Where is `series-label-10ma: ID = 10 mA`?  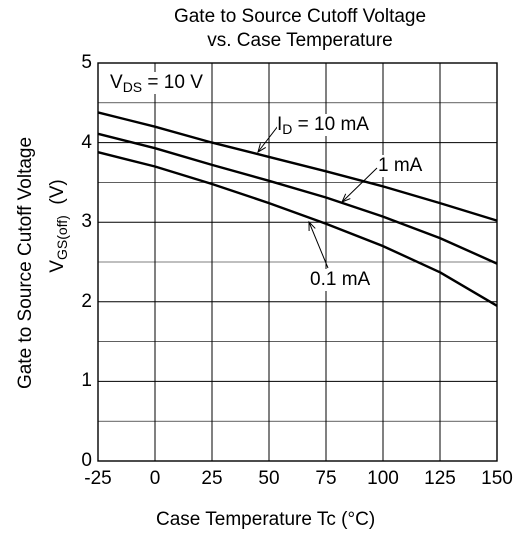 series-label-10ma: ID = 10 mA is located at coordinates (323, 125).